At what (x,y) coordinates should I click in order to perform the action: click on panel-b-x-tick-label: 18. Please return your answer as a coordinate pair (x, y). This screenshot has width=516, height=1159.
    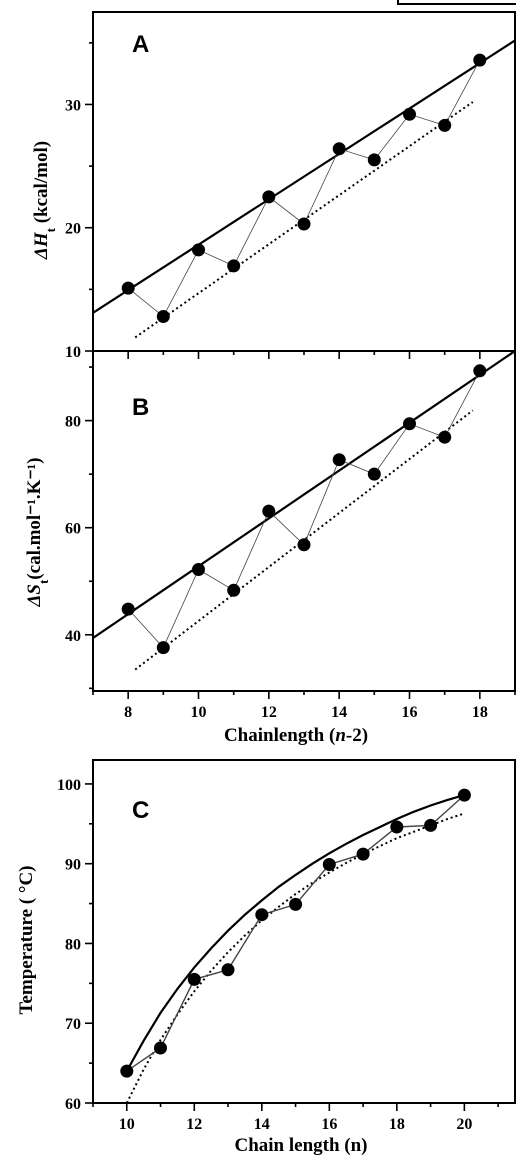
    Looking at the image, I should click on (480, 712).